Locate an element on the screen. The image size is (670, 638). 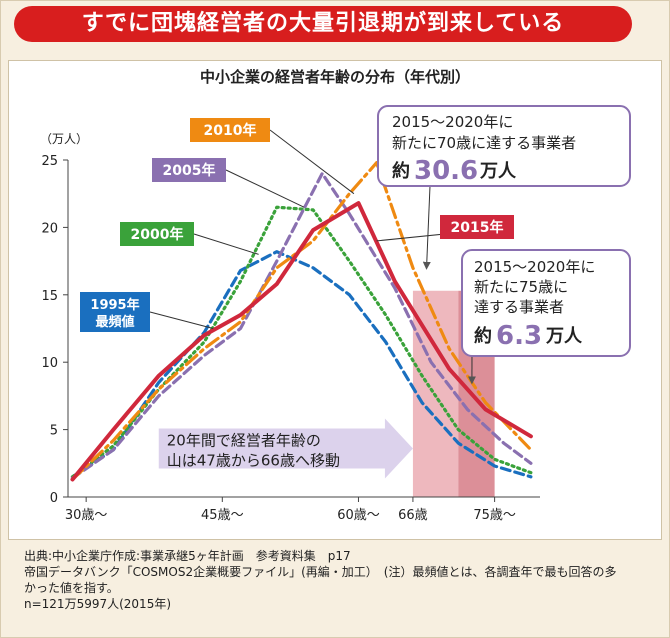
callout-70-unit: 万人 is located at coordinates (498, 171).